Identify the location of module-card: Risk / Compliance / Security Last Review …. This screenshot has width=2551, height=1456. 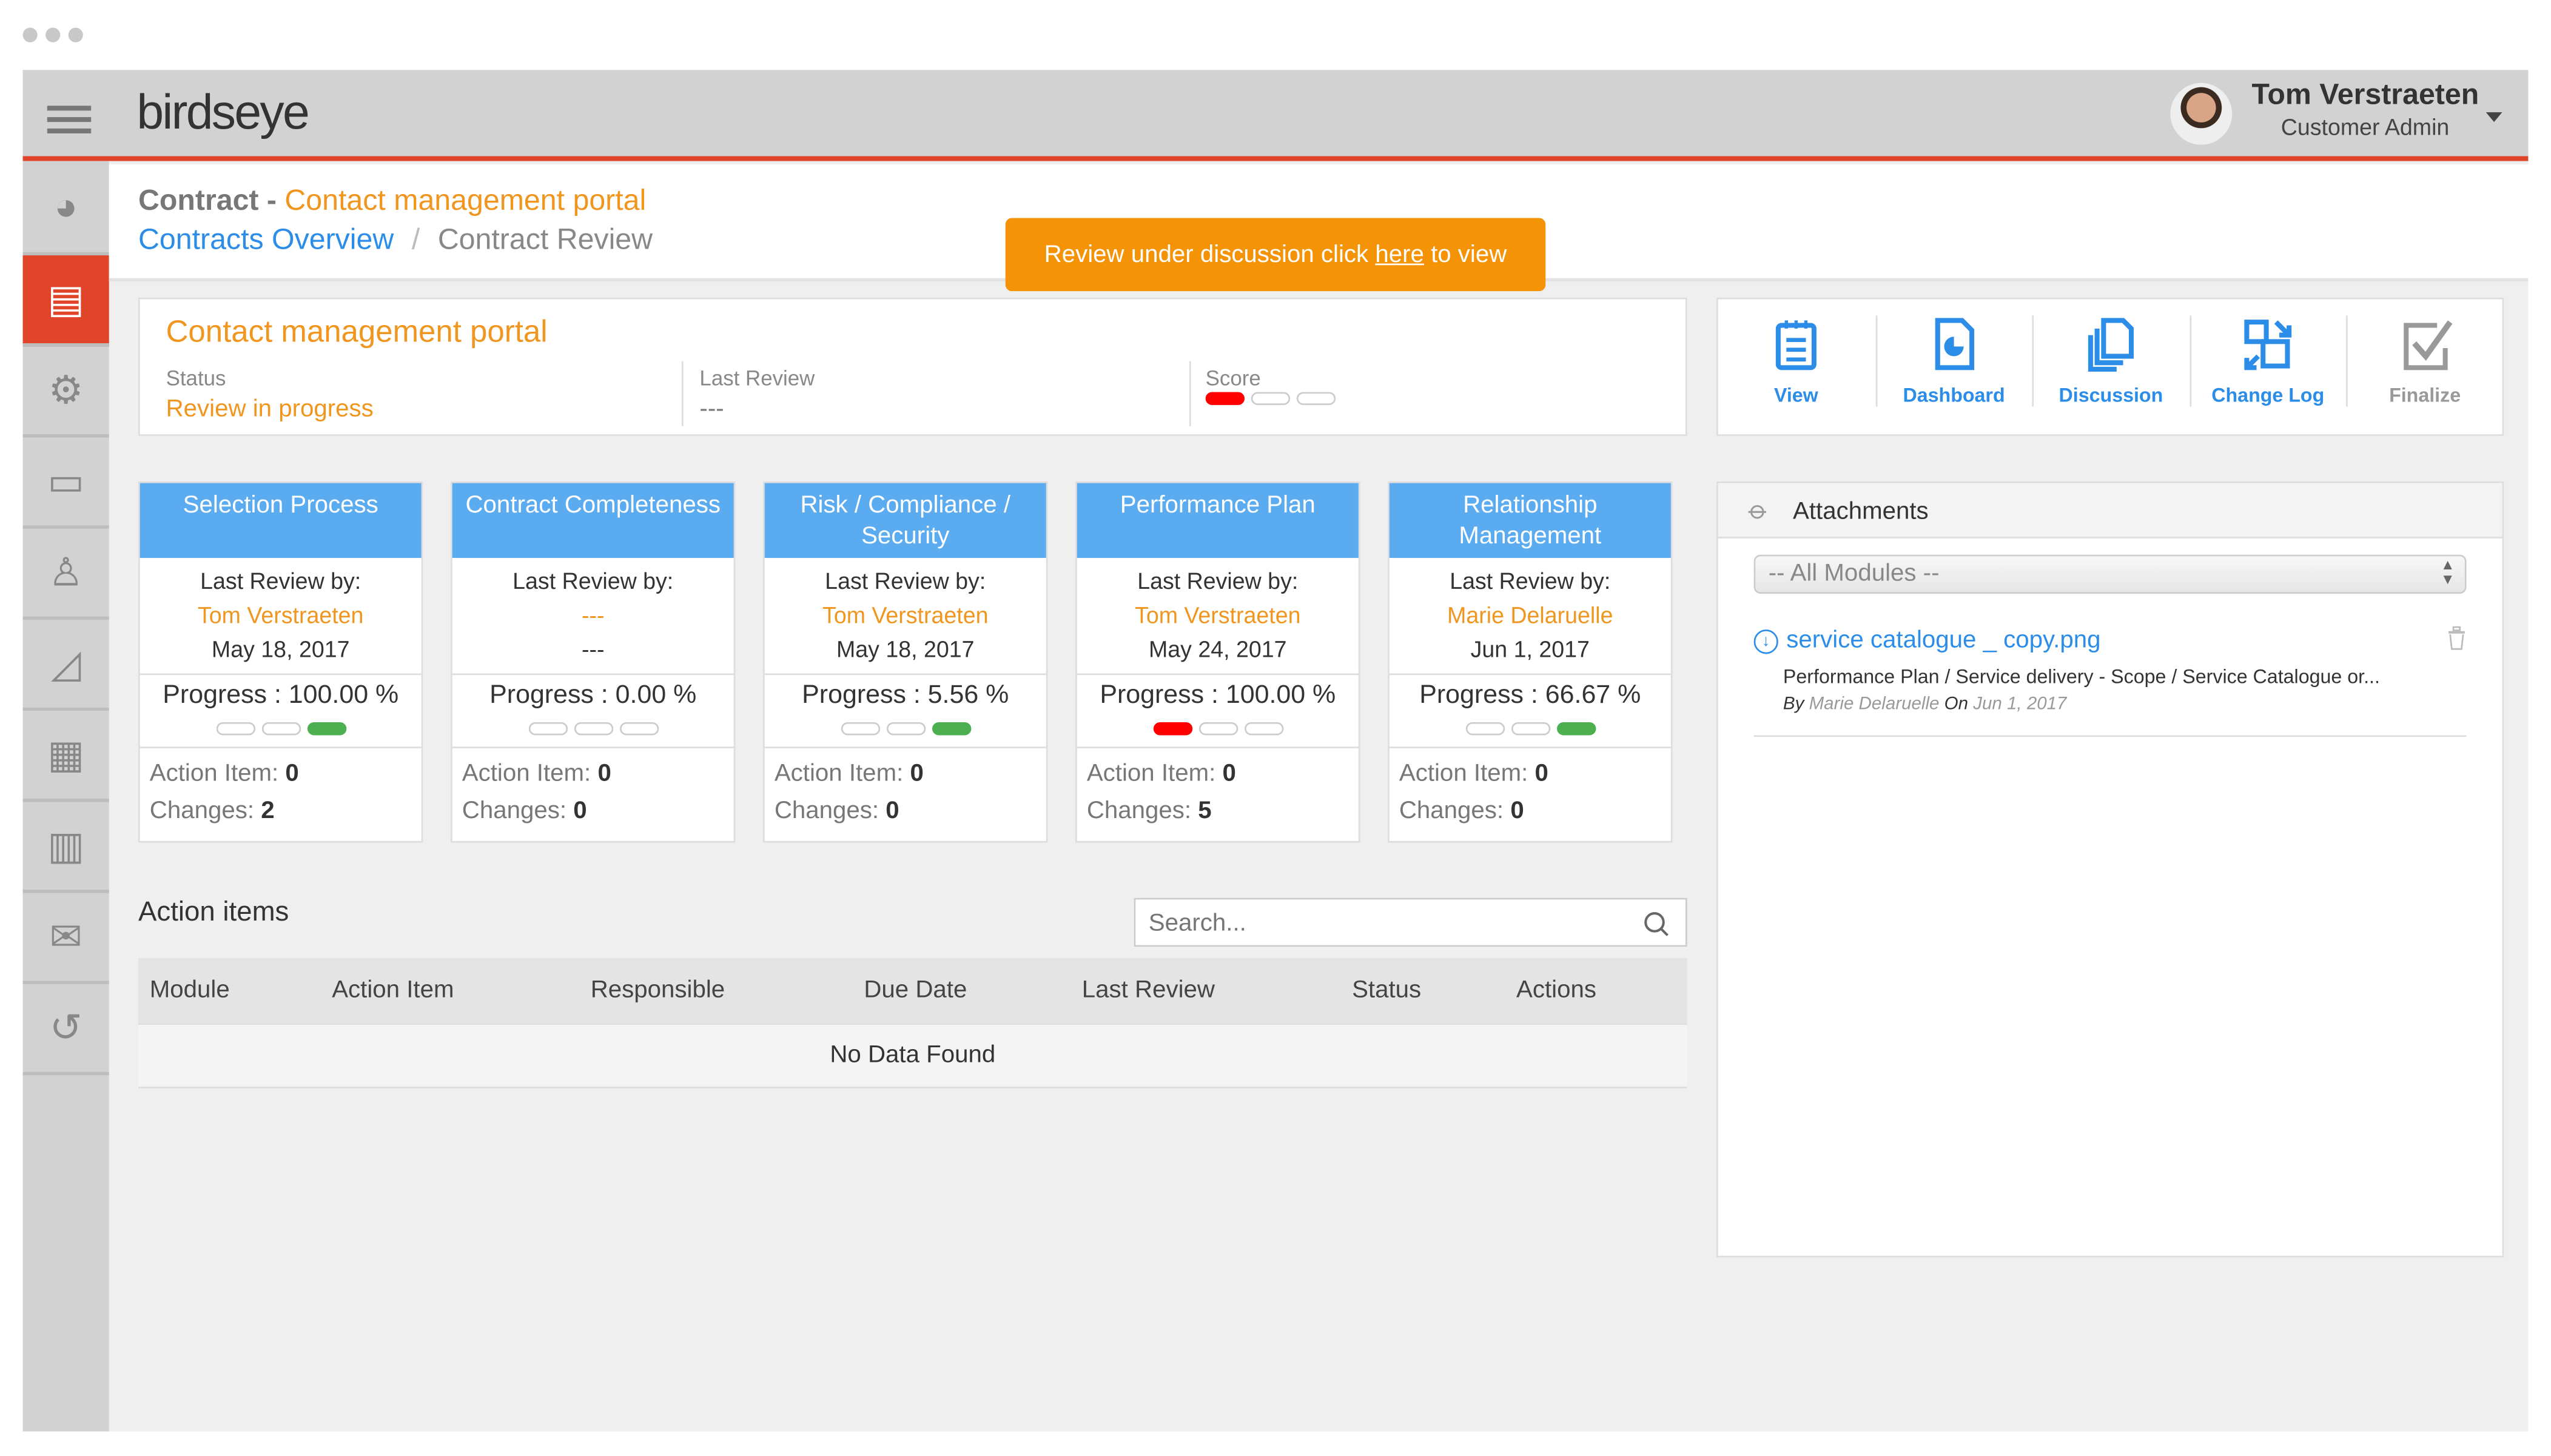
(905, 662).